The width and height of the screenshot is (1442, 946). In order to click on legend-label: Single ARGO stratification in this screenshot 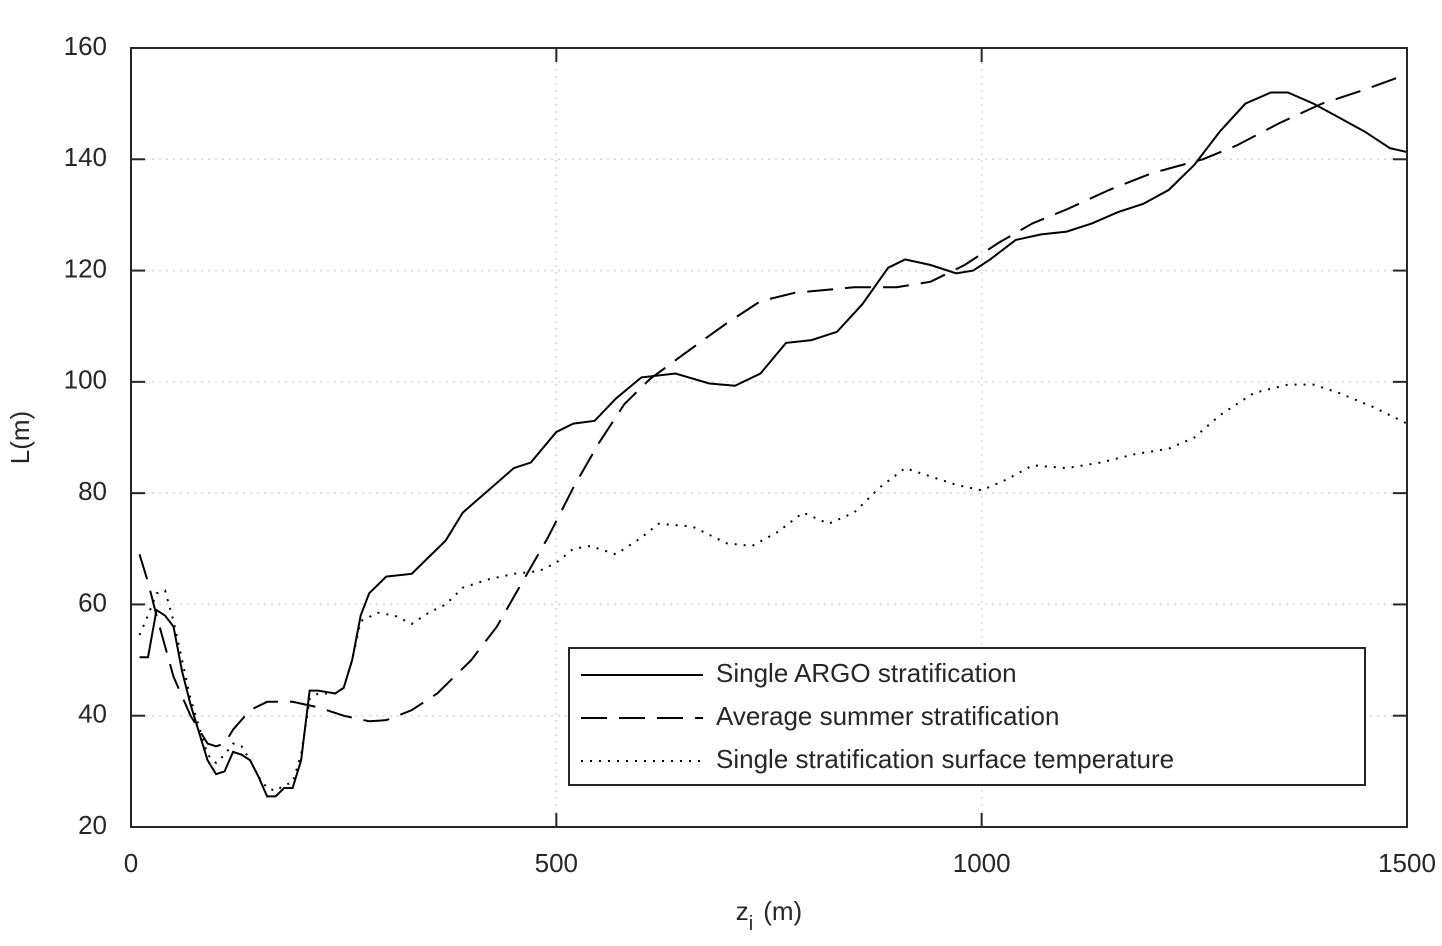, I will do `click(866, 673)`.